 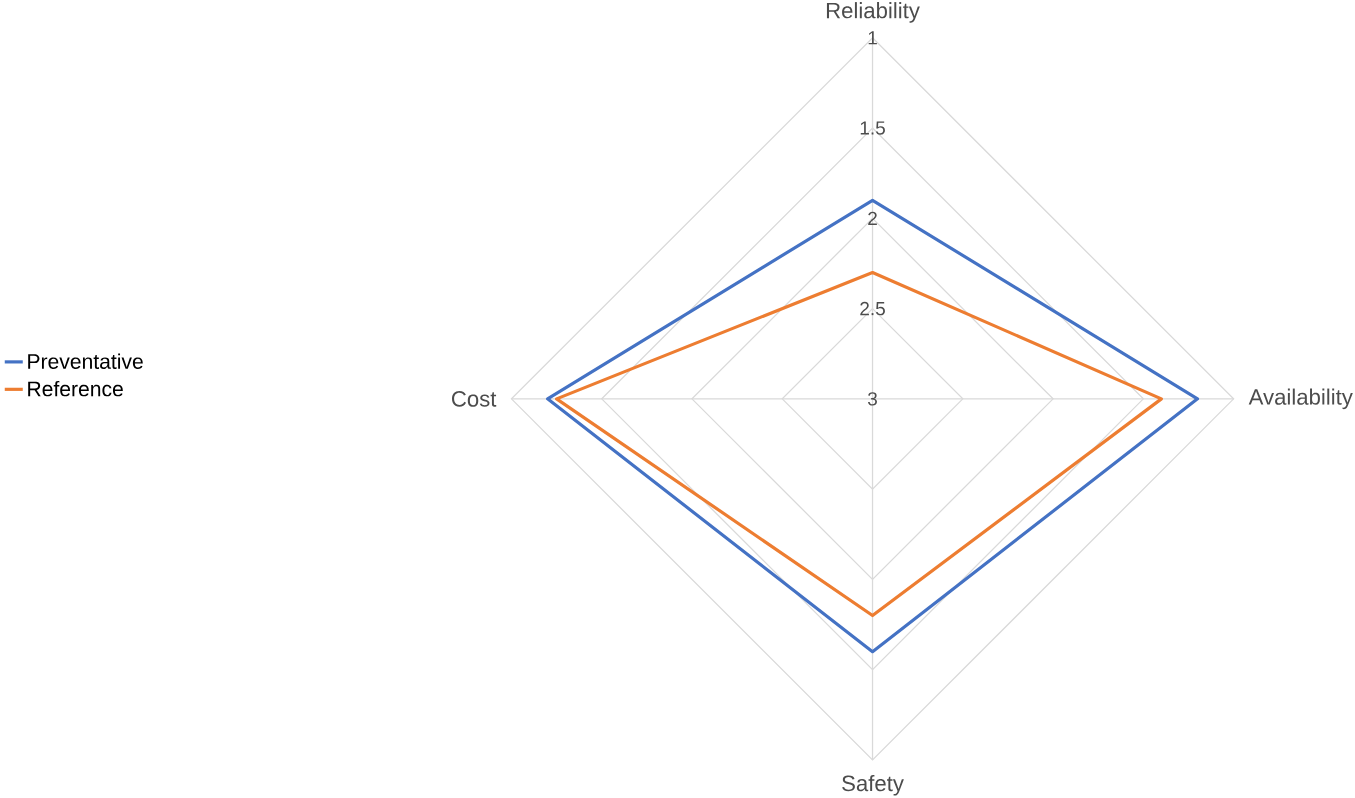 What do you see at coordinates (872, 308) in the screenshot?
I see `y-tick-label: 2.5` at bounding box center [872, 308].